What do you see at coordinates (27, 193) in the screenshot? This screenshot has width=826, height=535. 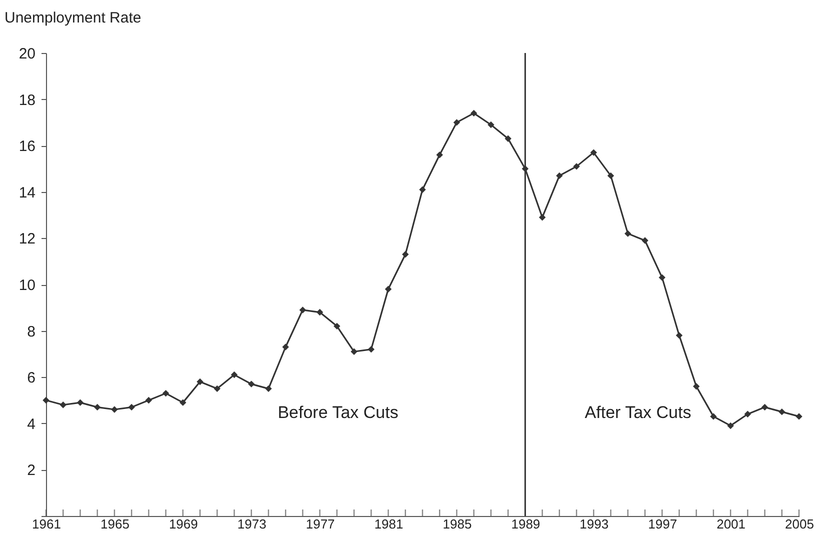 I see `y-tick-label: 14` at bounding box center [27, 193].